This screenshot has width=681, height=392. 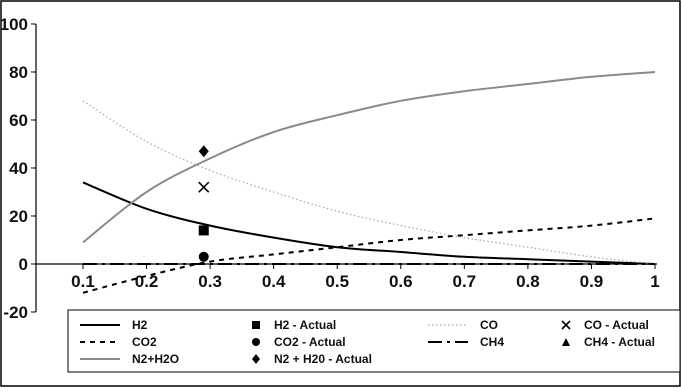 What do you see at coordinates (14, 24) in the screenshot?
I see `y-tick-label: 100` at bounding box center [14, 24].